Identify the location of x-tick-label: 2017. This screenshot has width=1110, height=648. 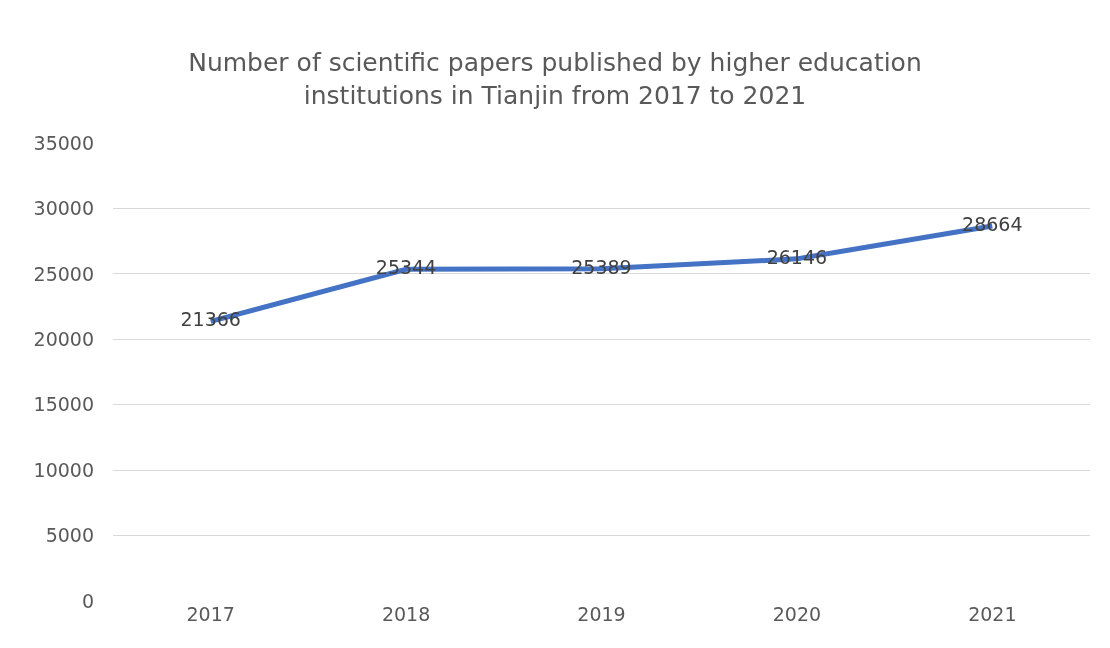
(210, 614).